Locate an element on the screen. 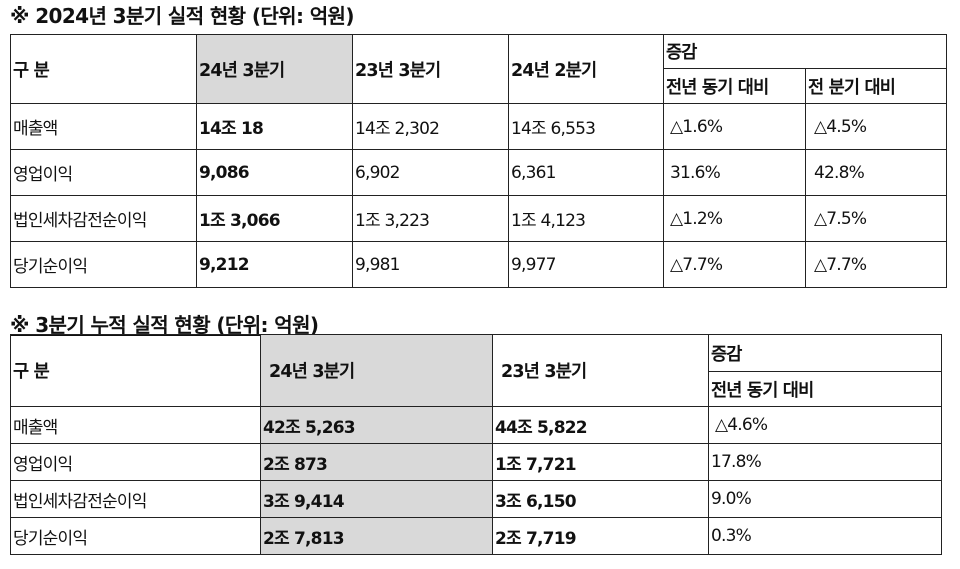 The width and height of the screenshot is (960, 569). table-header-row: 구 분 24년 3분기 23년 3분기 24년 2분기 증감 is located at coordinates (479, 69).